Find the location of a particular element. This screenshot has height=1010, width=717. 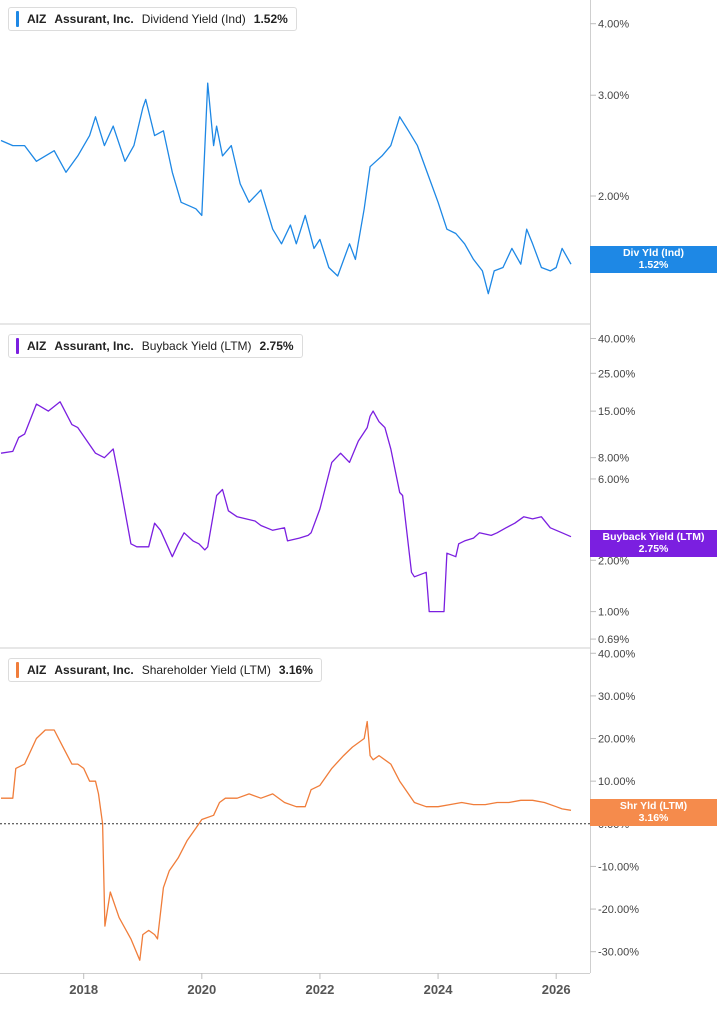

y-tick-label: 30.00% is located at coordinates (617, 697).